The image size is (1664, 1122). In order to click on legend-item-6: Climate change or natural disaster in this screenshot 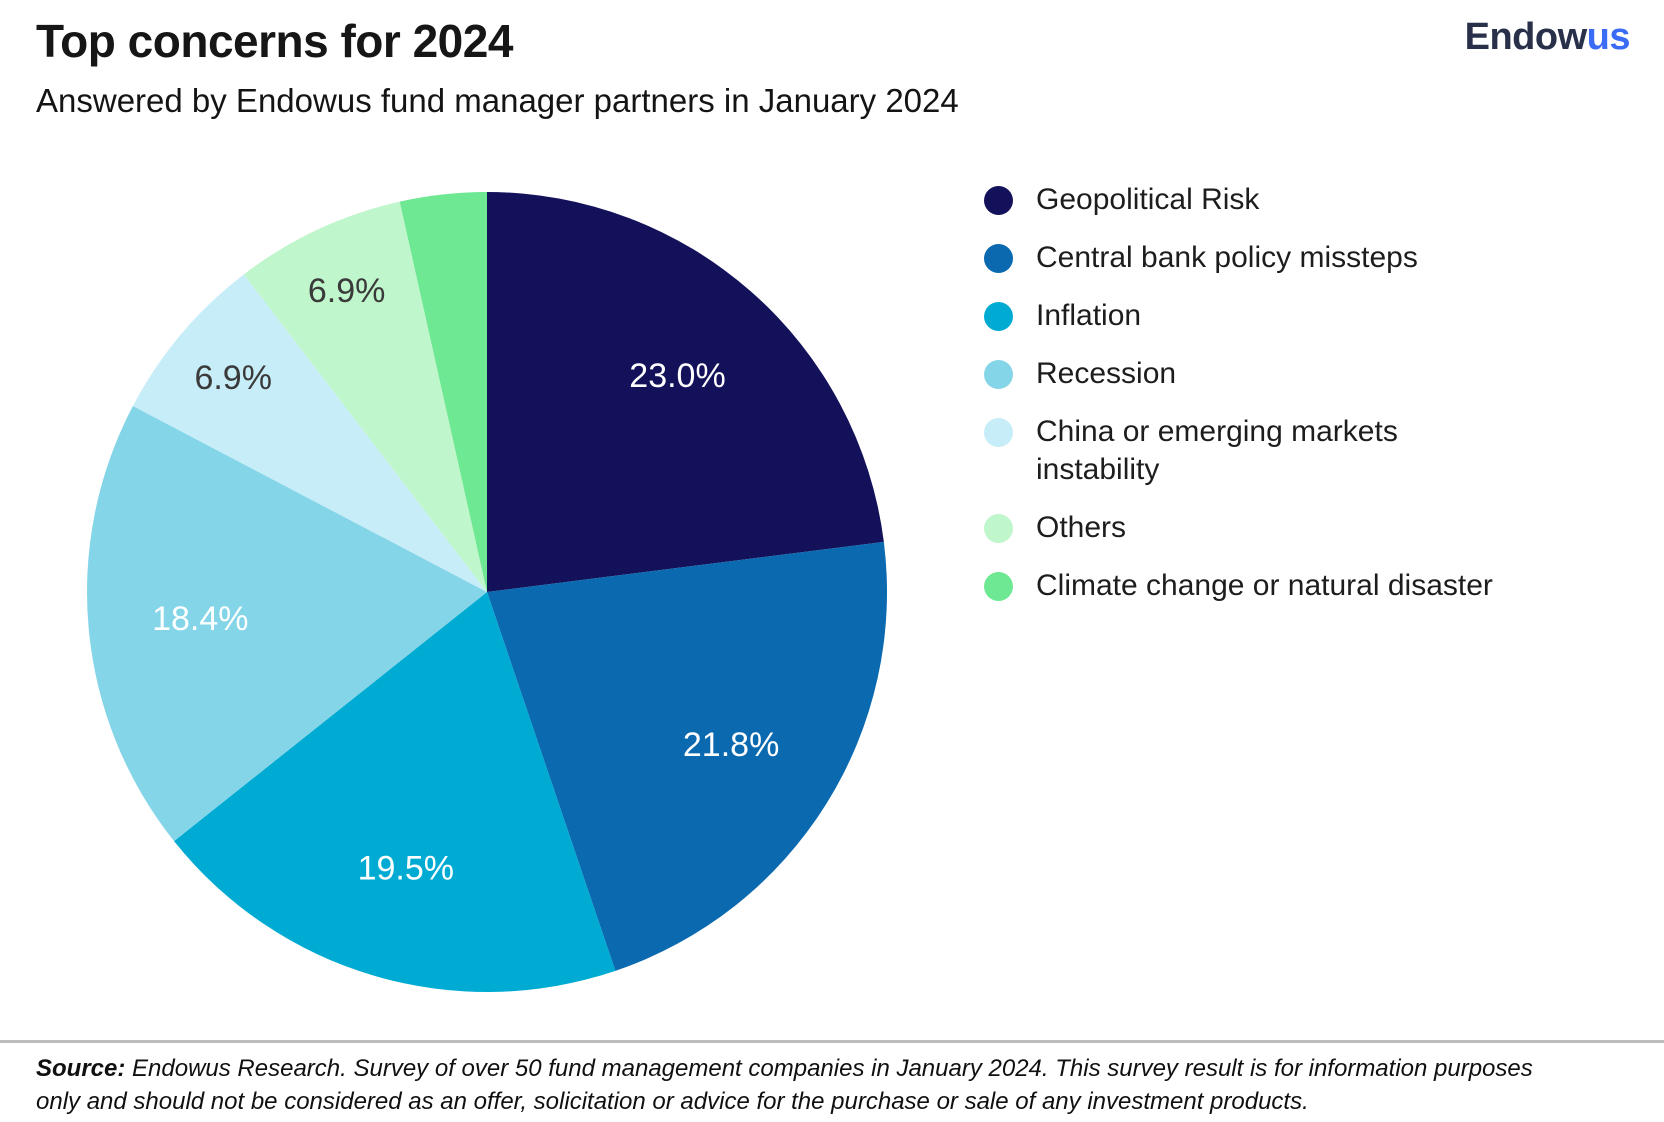, I will do `click(1245, 586)`.